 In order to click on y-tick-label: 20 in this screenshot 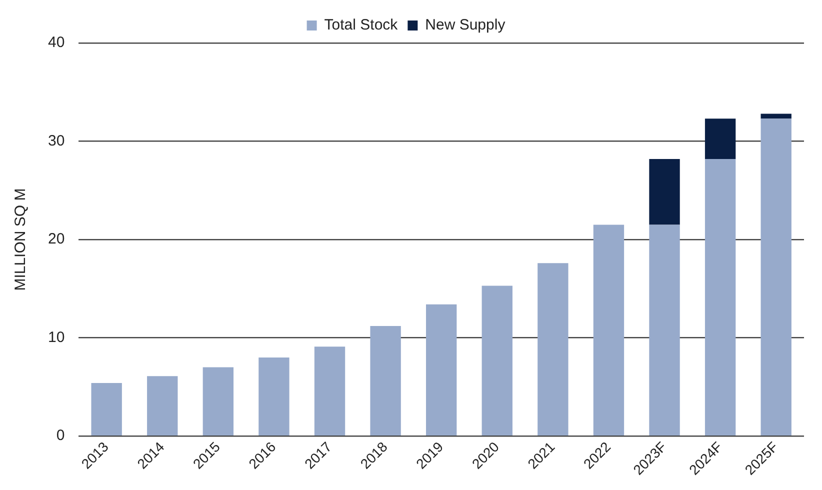, I will do `click(56, 239)`.